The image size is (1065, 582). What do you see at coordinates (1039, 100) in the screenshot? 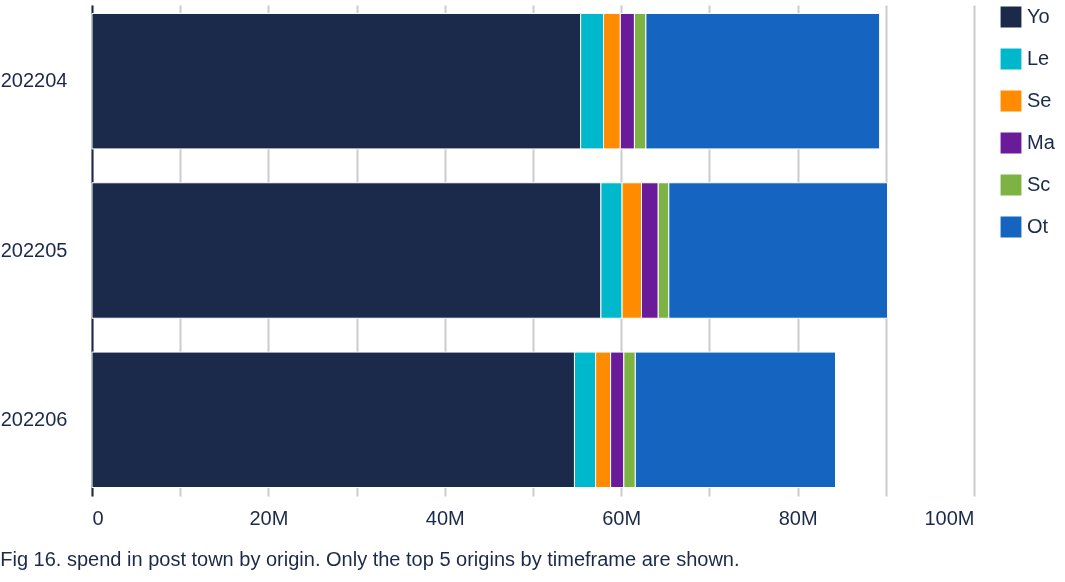
I see `legend-label: Se` at bounding box center [1039, 100].